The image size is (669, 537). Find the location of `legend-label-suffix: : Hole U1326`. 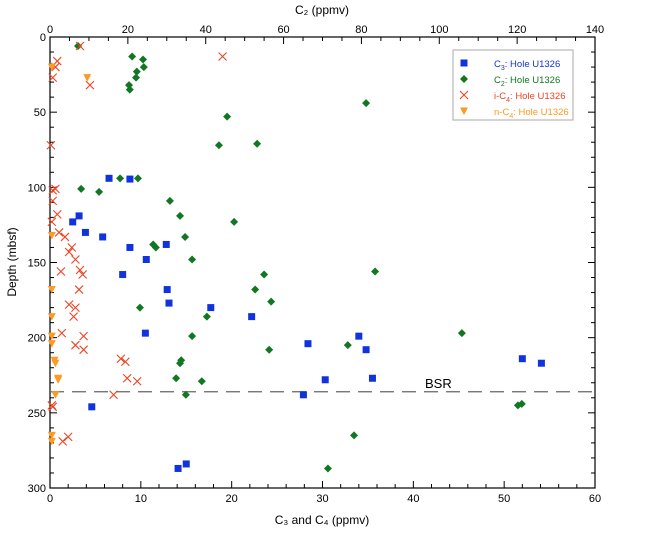

legend-label-suffix: : Hole U1326 is located at coordinates (540, 112).